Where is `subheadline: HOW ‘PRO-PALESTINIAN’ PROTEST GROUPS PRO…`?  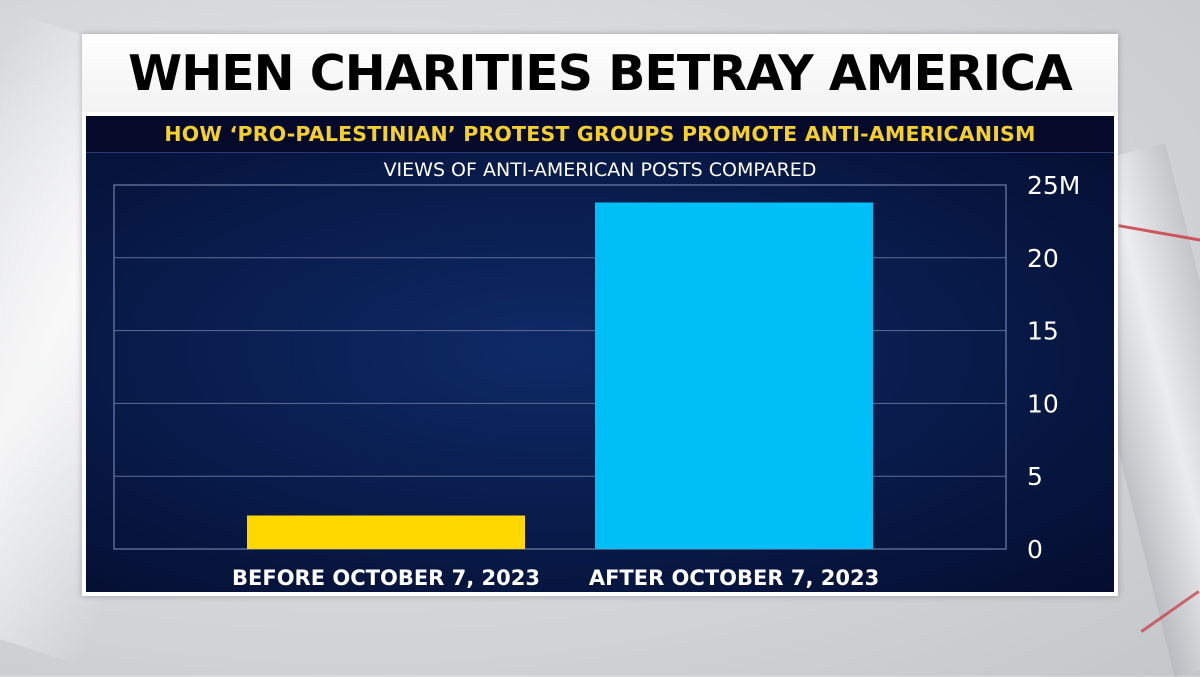
subheadline: HOW ‘PRO-PALESTINIAN’ PROTEST GROUPS PRO… is located at coordinates (600, 134).